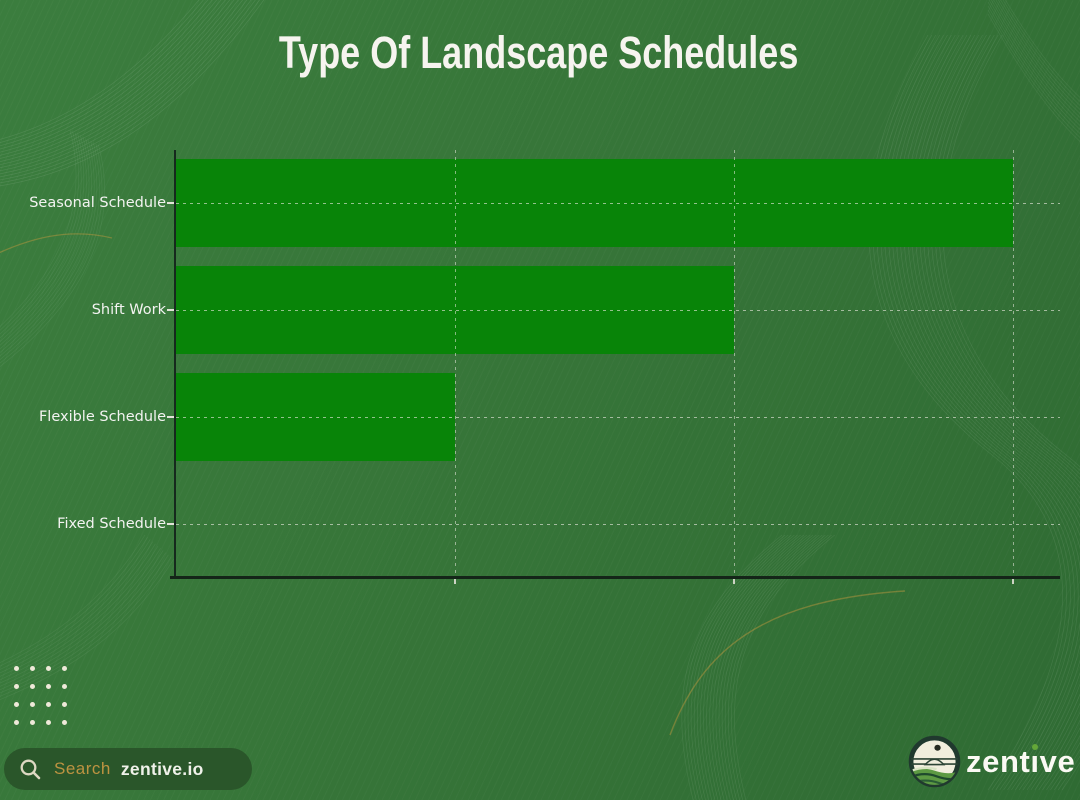  I want to click on y-axis-line, so click(175, 363).